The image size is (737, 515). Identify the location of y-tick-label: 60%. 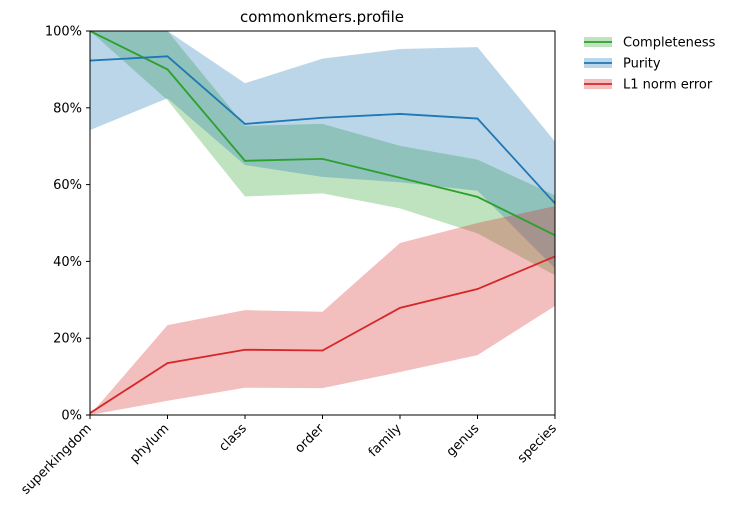
(67, 185).